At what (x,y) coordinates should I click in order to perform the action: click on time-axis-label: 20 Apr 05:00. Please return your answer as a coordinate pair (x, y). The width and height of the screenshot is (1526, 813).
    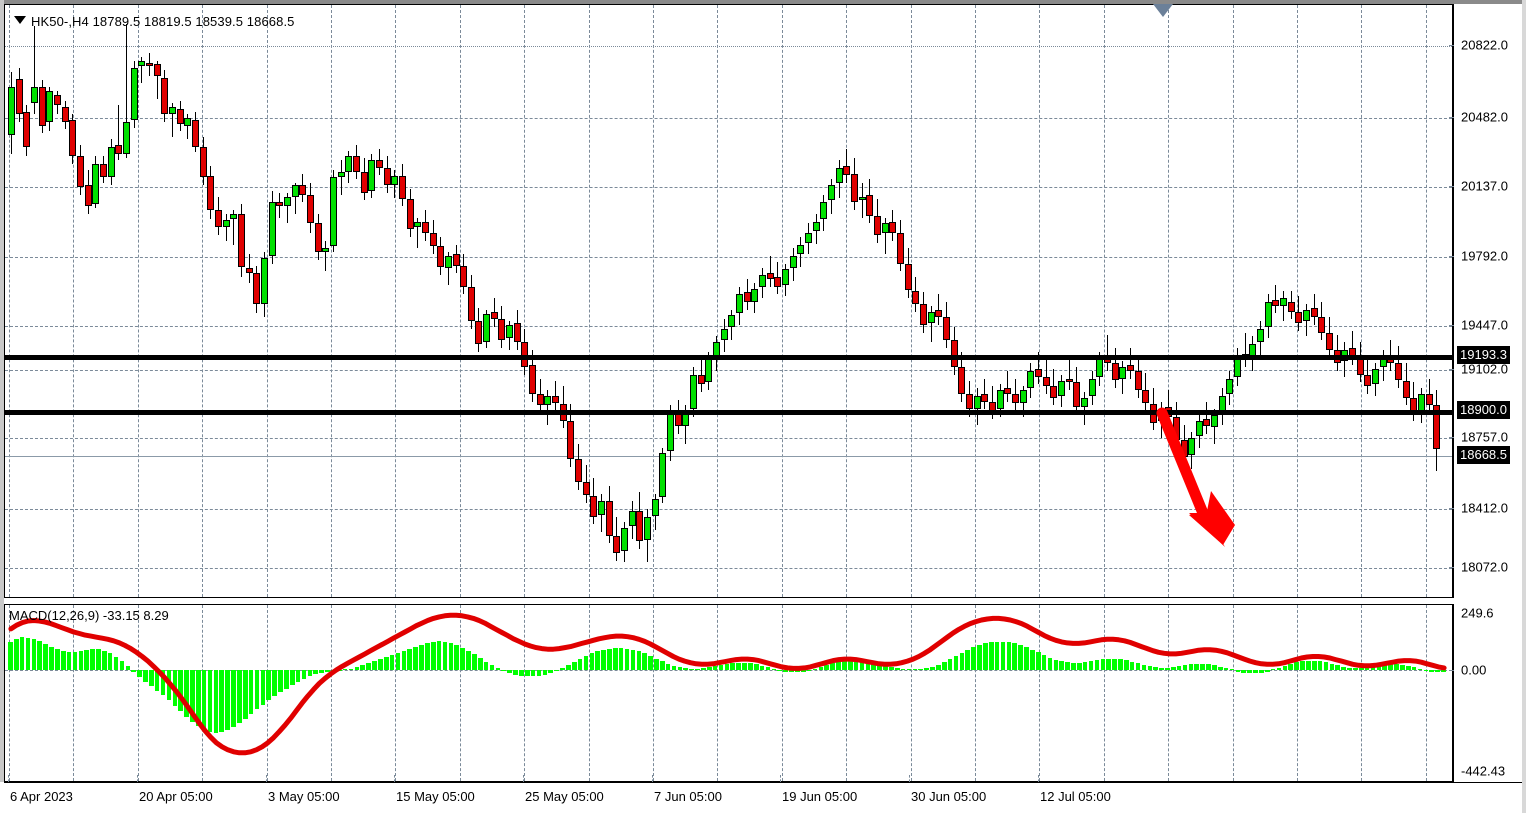
    Looking at the image, I should click on (176, 796).